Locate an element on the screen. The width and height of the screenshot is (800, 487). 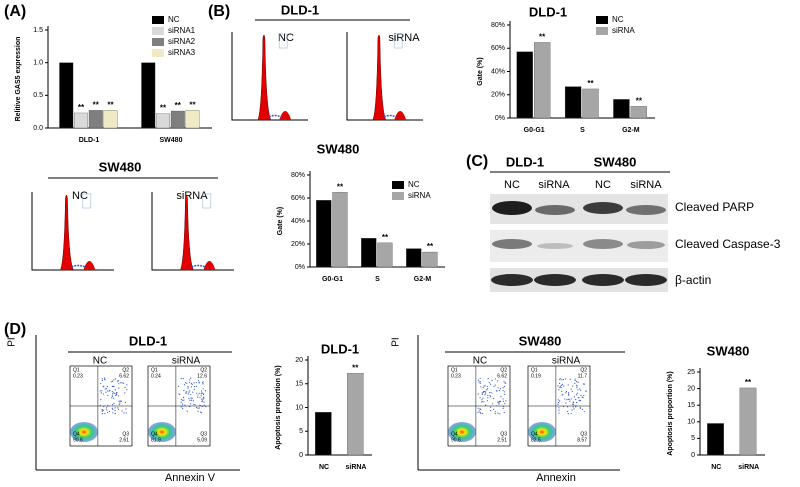
x-tick-label: SW480 is located at coordinates (171, 140).